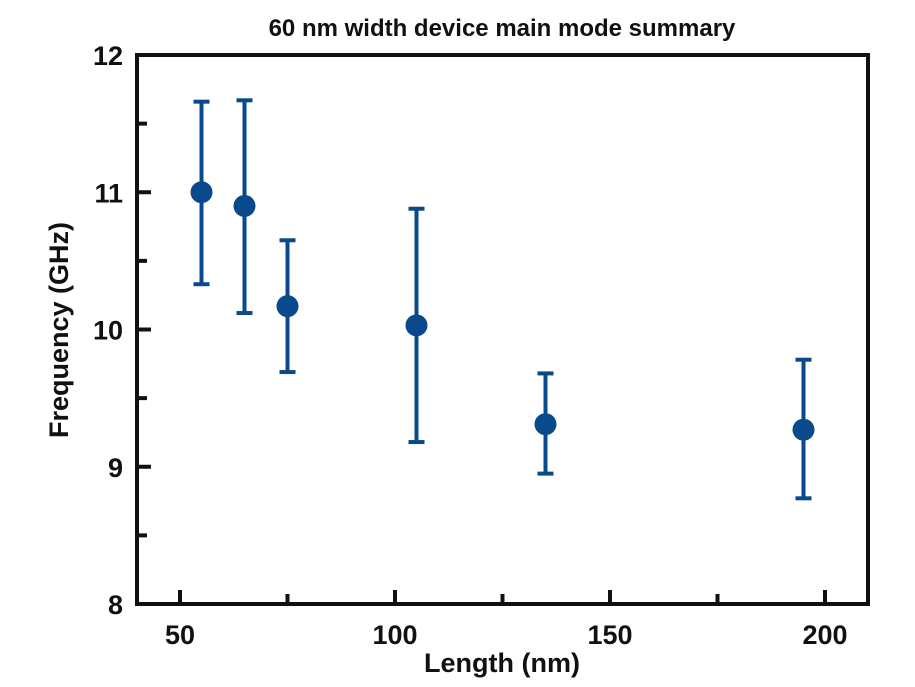  I want to click on y-tick-label: 10, so click(108, 331).